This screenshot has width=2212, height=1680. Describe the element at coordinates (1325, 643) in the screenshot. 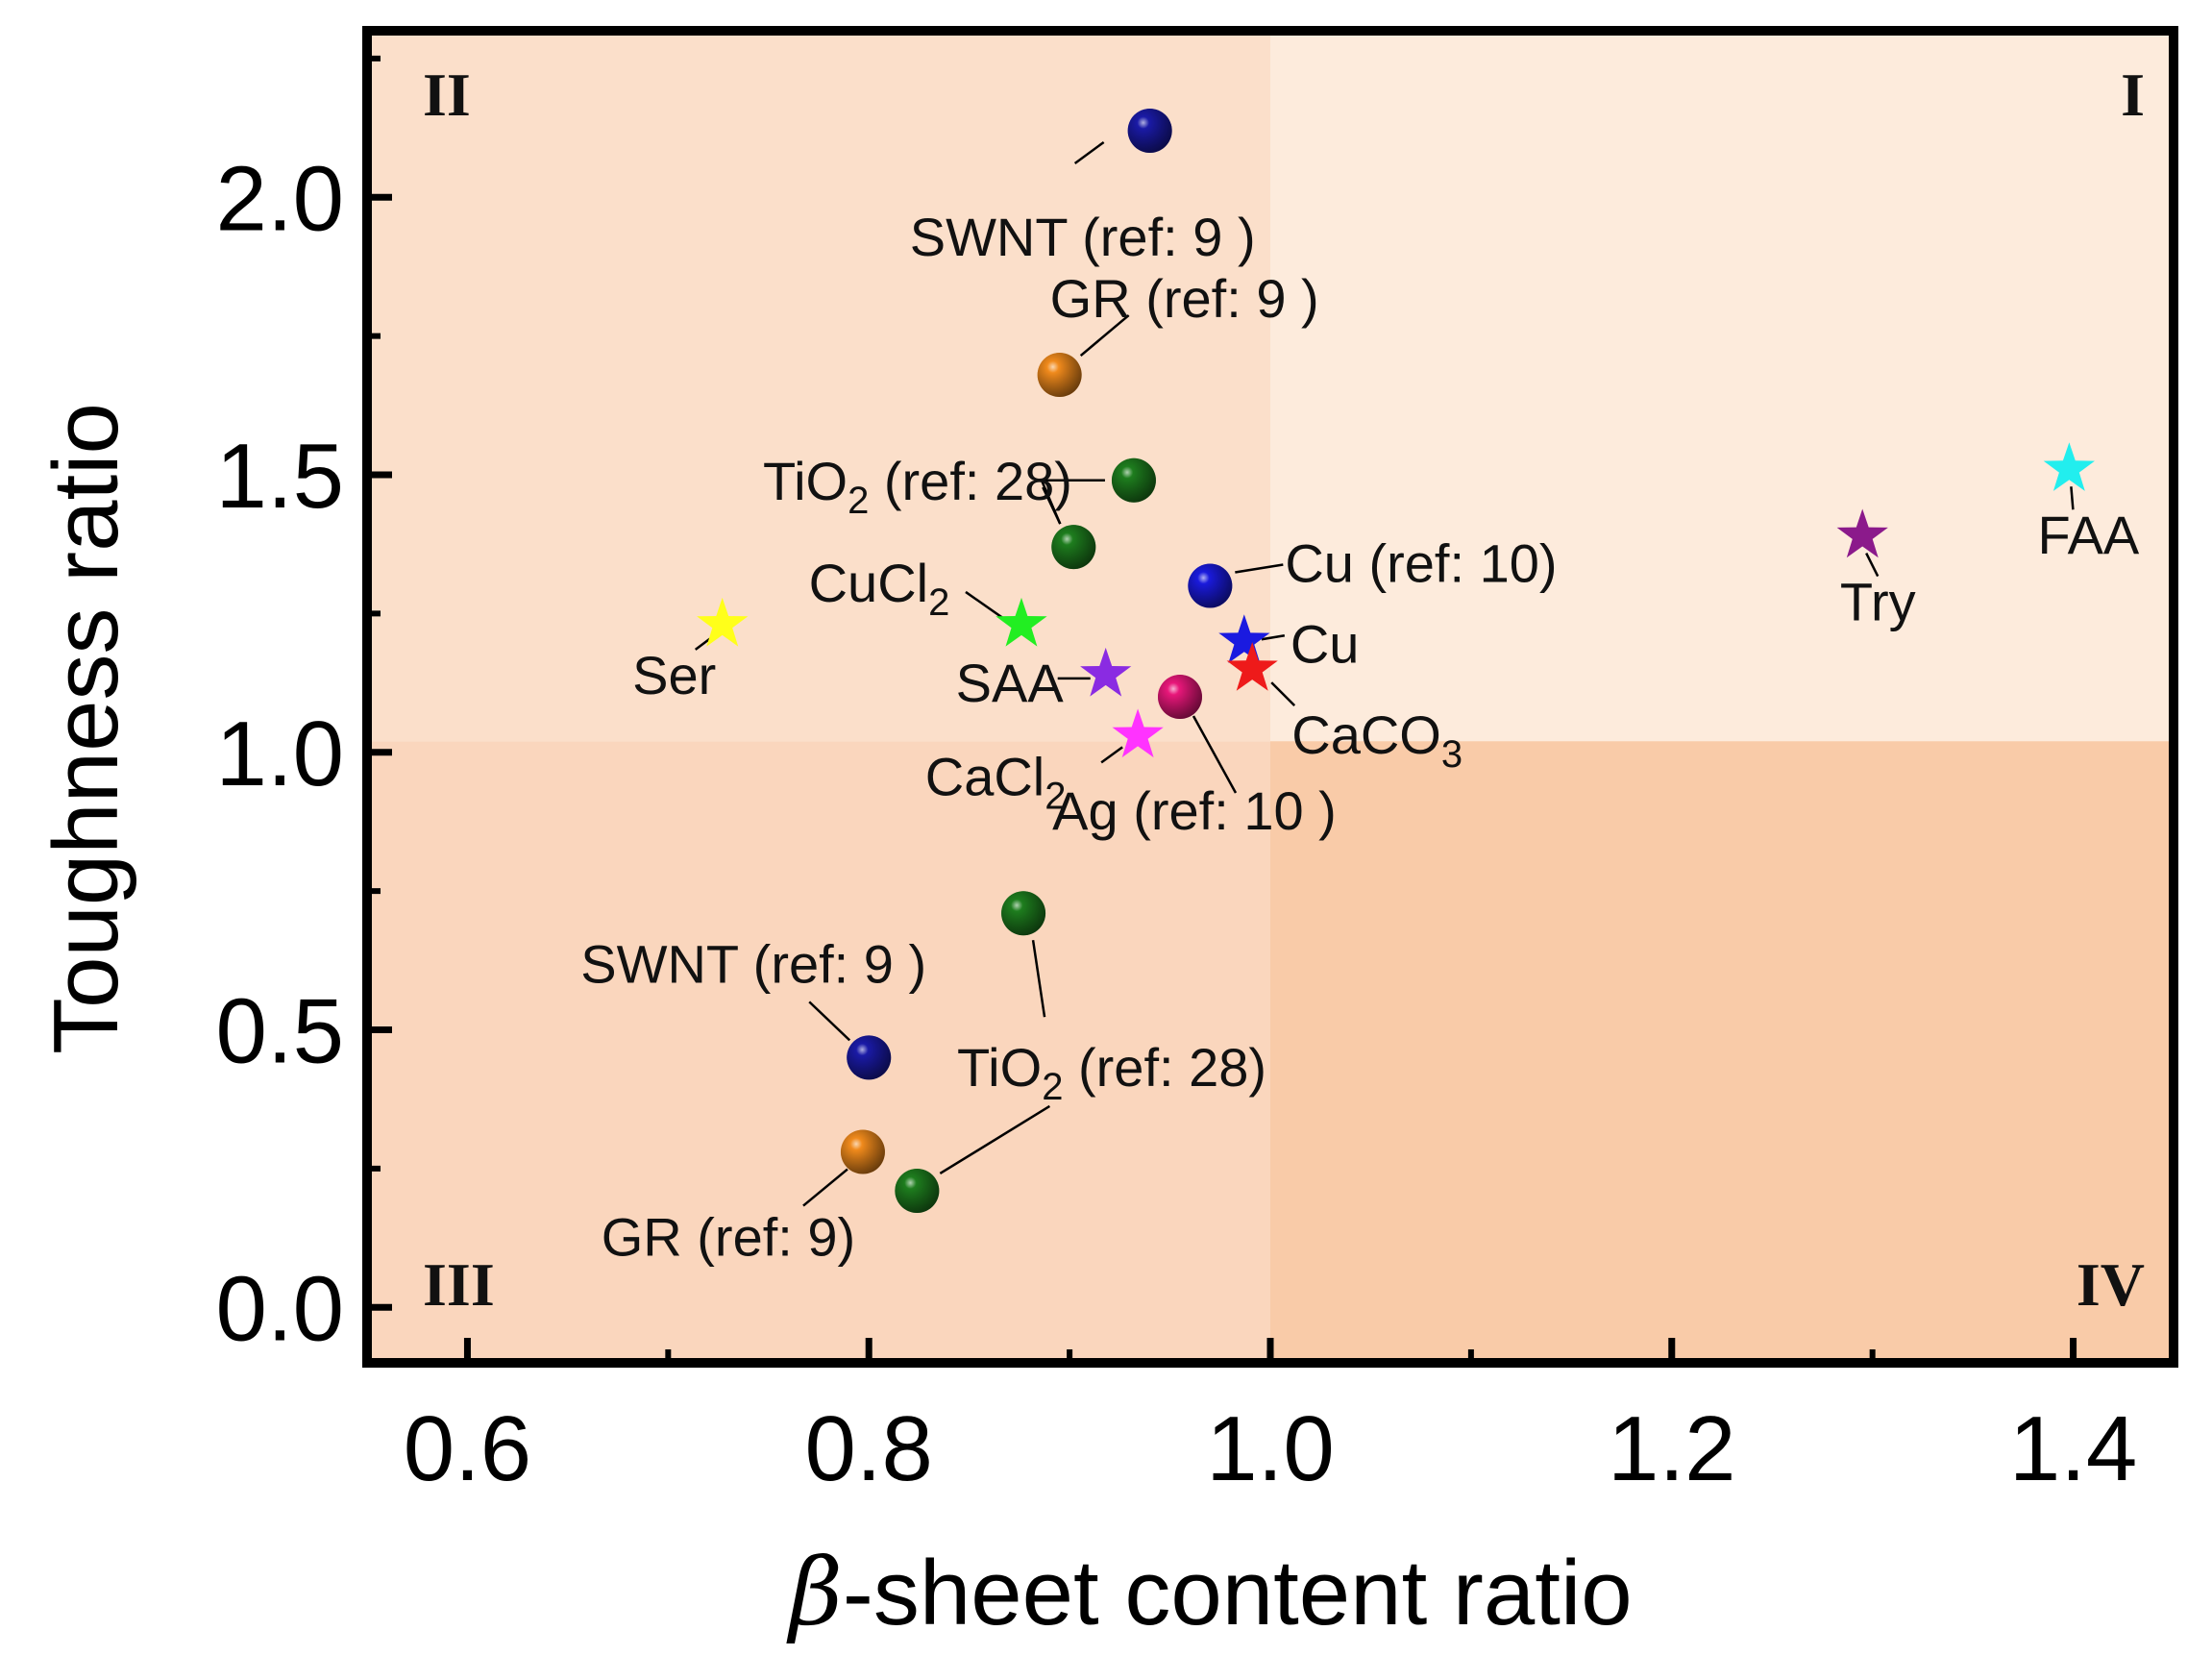

I see `point-label-main-12: Cu` at that location.